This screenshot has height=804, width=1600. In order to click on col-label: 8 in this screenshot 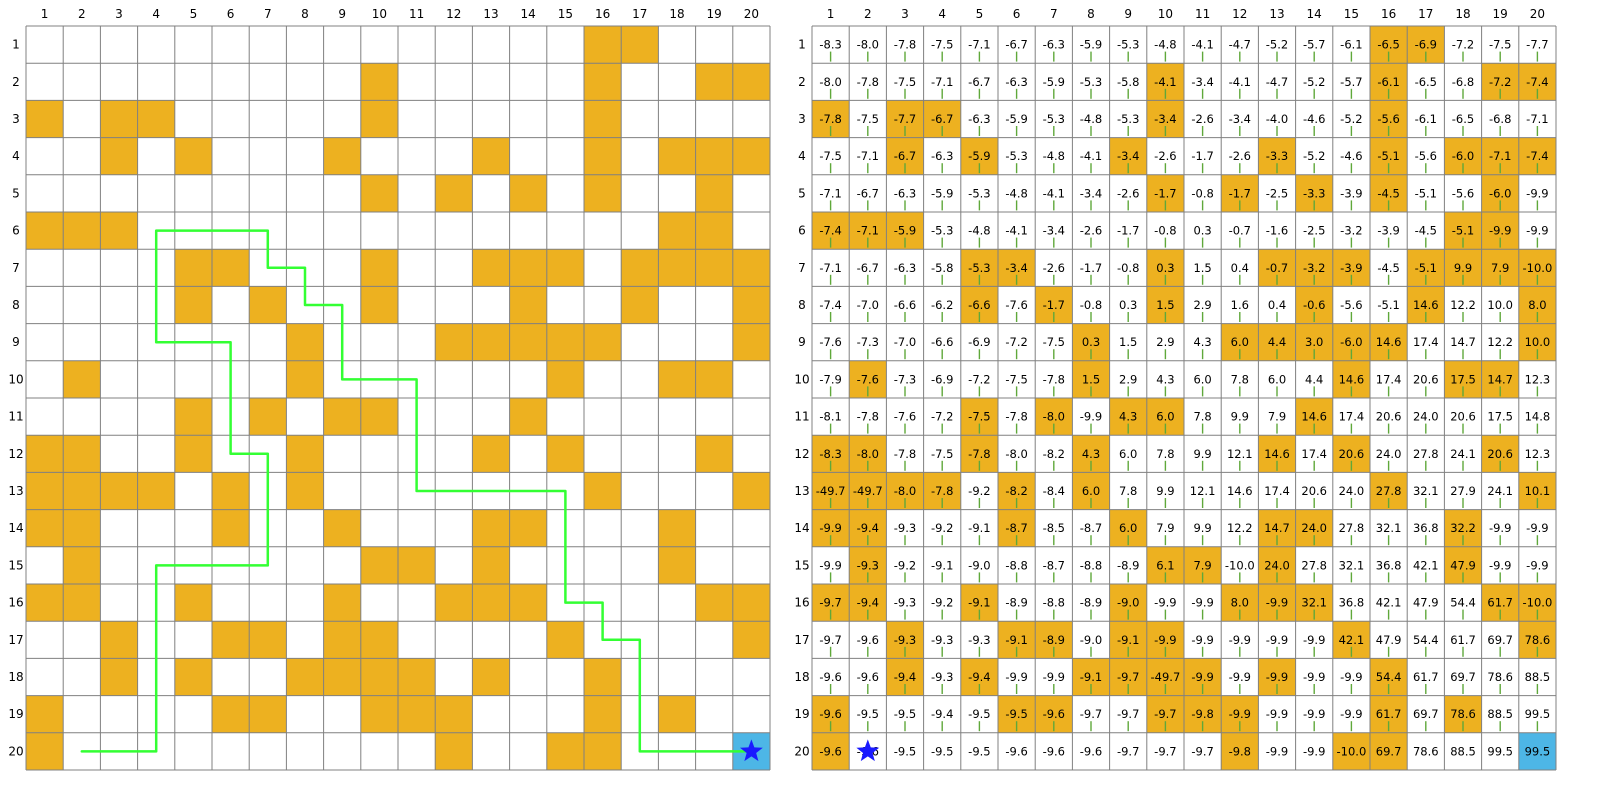, I will do `click(1091, 14)`.